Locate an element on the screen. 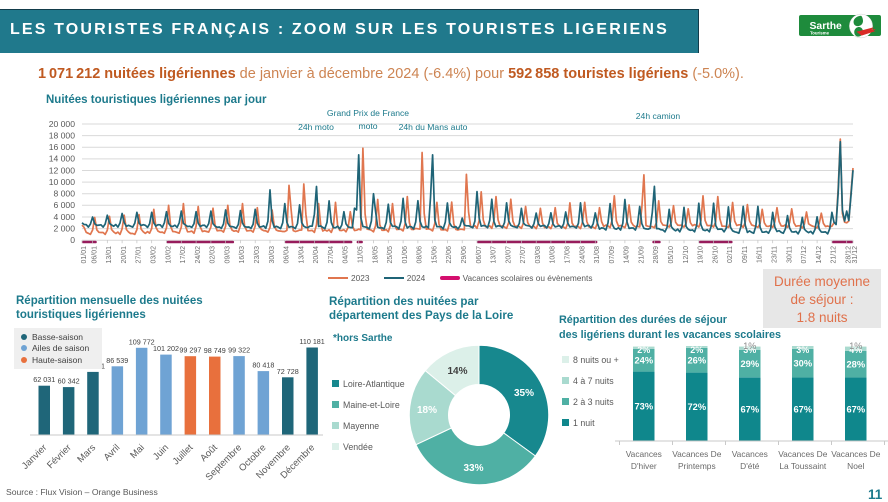  svg-text: 12/10 is located at coordinates (686, 255).